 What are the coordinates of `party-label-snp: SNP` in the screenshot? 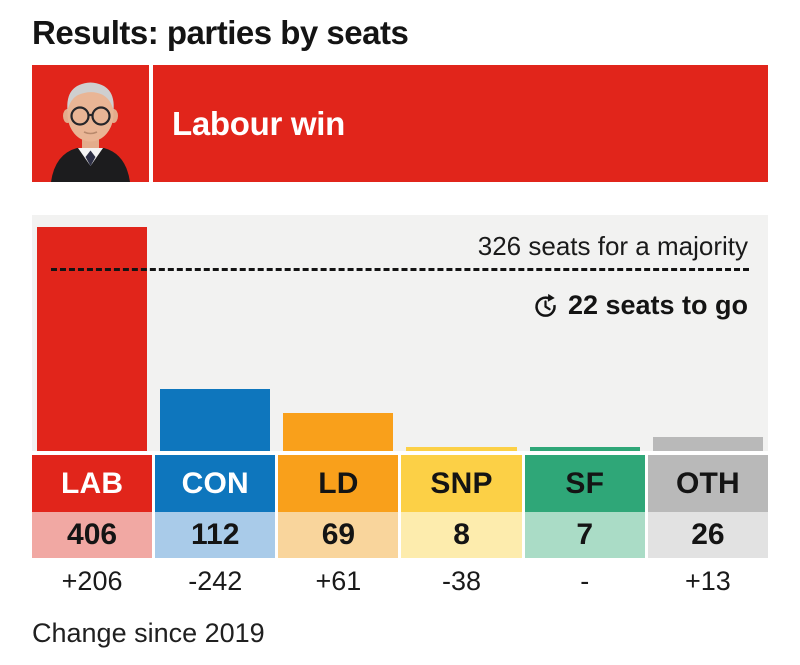 It's located at (461, 483).